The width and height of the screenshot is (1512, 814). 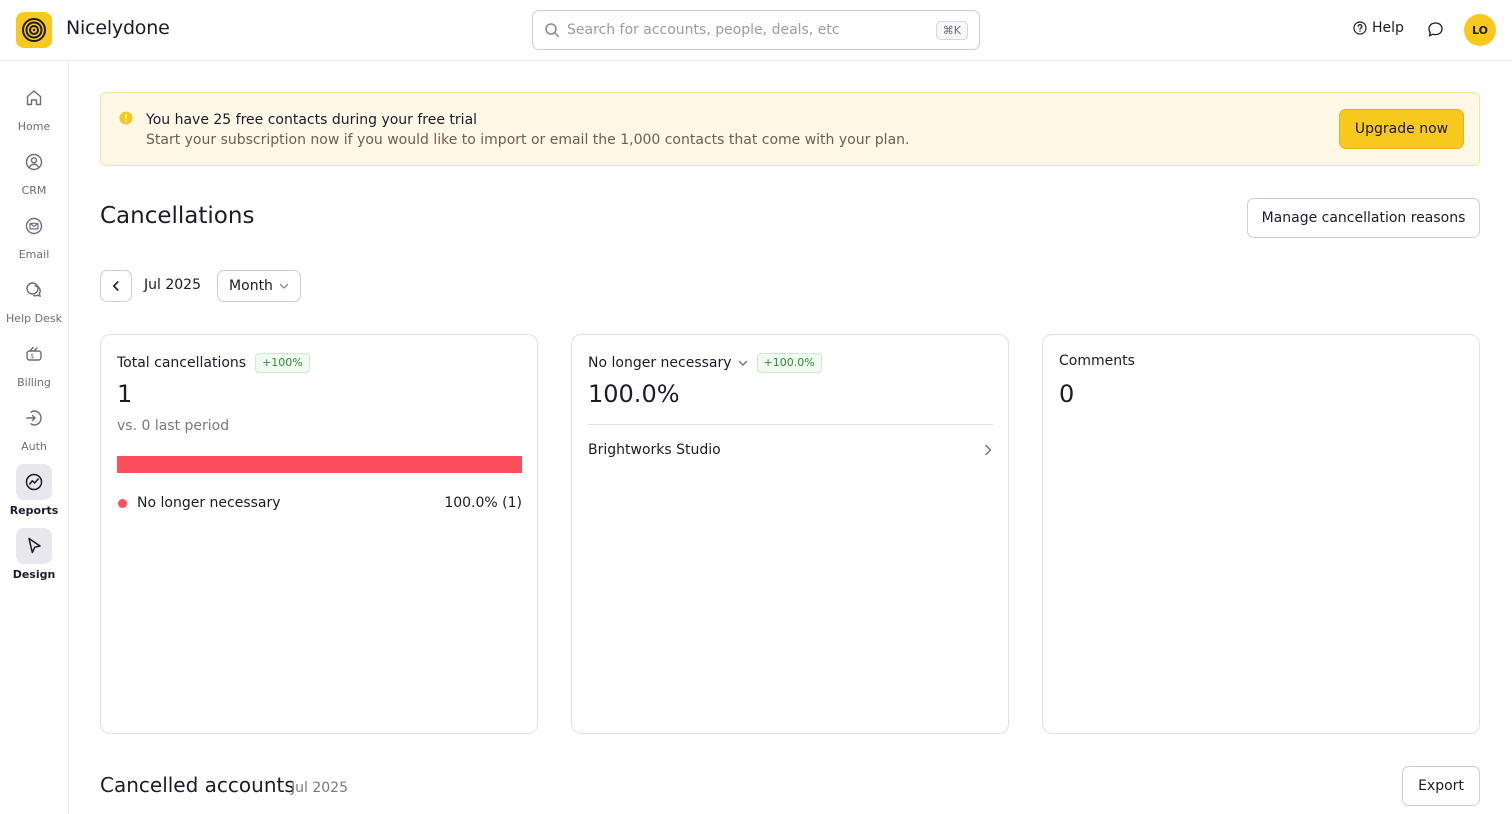 What do you see at coordinates (251, 286) in the screenshot?
I see `granularity-value: Month` at bounding box center [251, 286].